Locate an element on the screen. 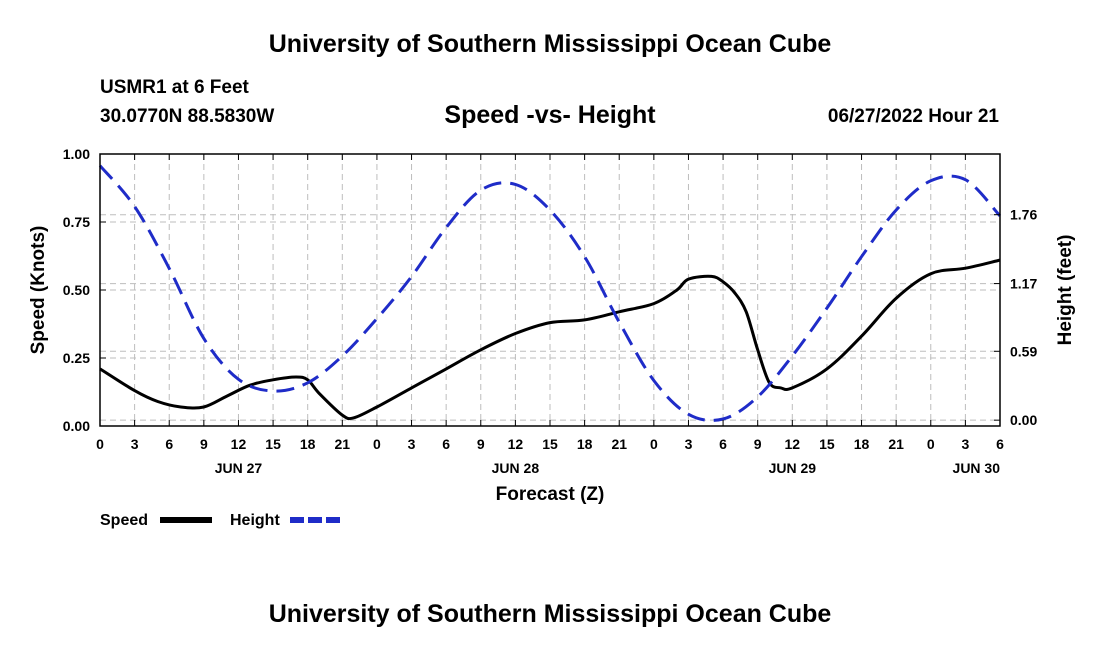 The width and height of the screenshot is (1100, 650). chart-title: Speed -vs- Height is located at coordinates (550, 115).